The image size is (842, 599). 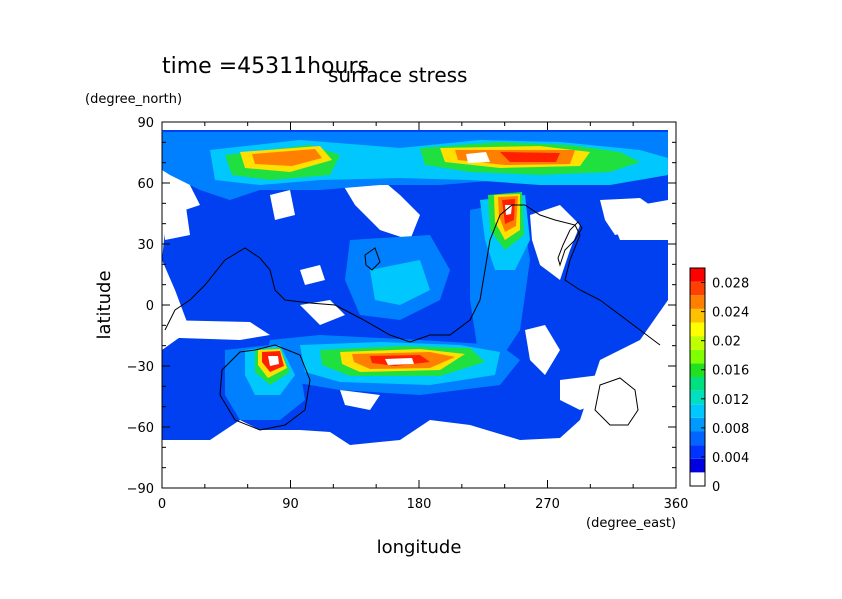 I want to click on x-tick-label: 90, so click(x=290, y=504).